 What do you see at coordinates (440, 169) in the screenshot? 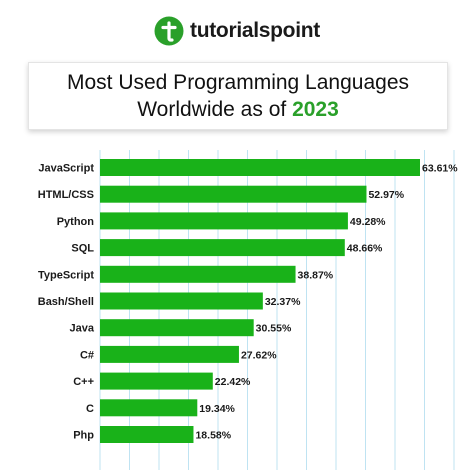
I see `value-label: 63.61%` at bounding box center [440, 169].